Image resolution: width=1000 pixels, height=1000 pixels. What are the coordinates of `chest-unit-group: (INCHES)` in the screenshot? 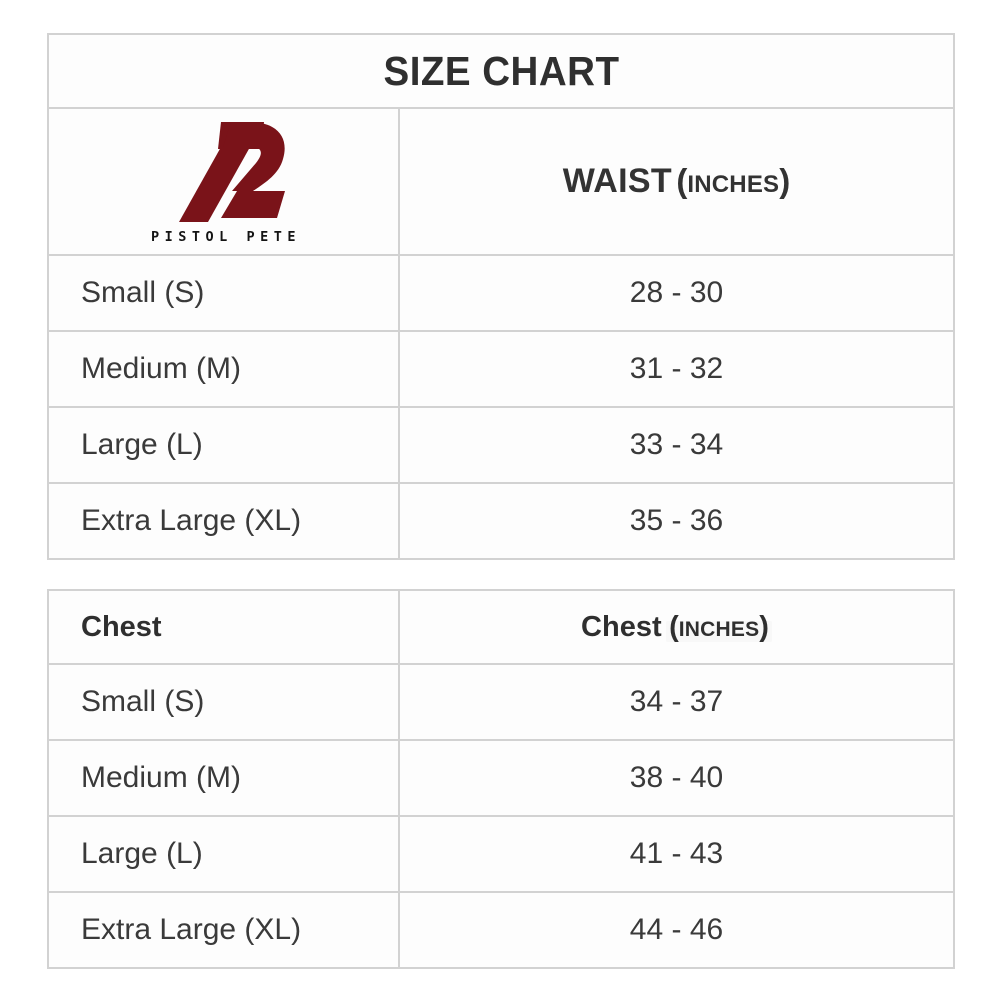 It's located at (719, 627).